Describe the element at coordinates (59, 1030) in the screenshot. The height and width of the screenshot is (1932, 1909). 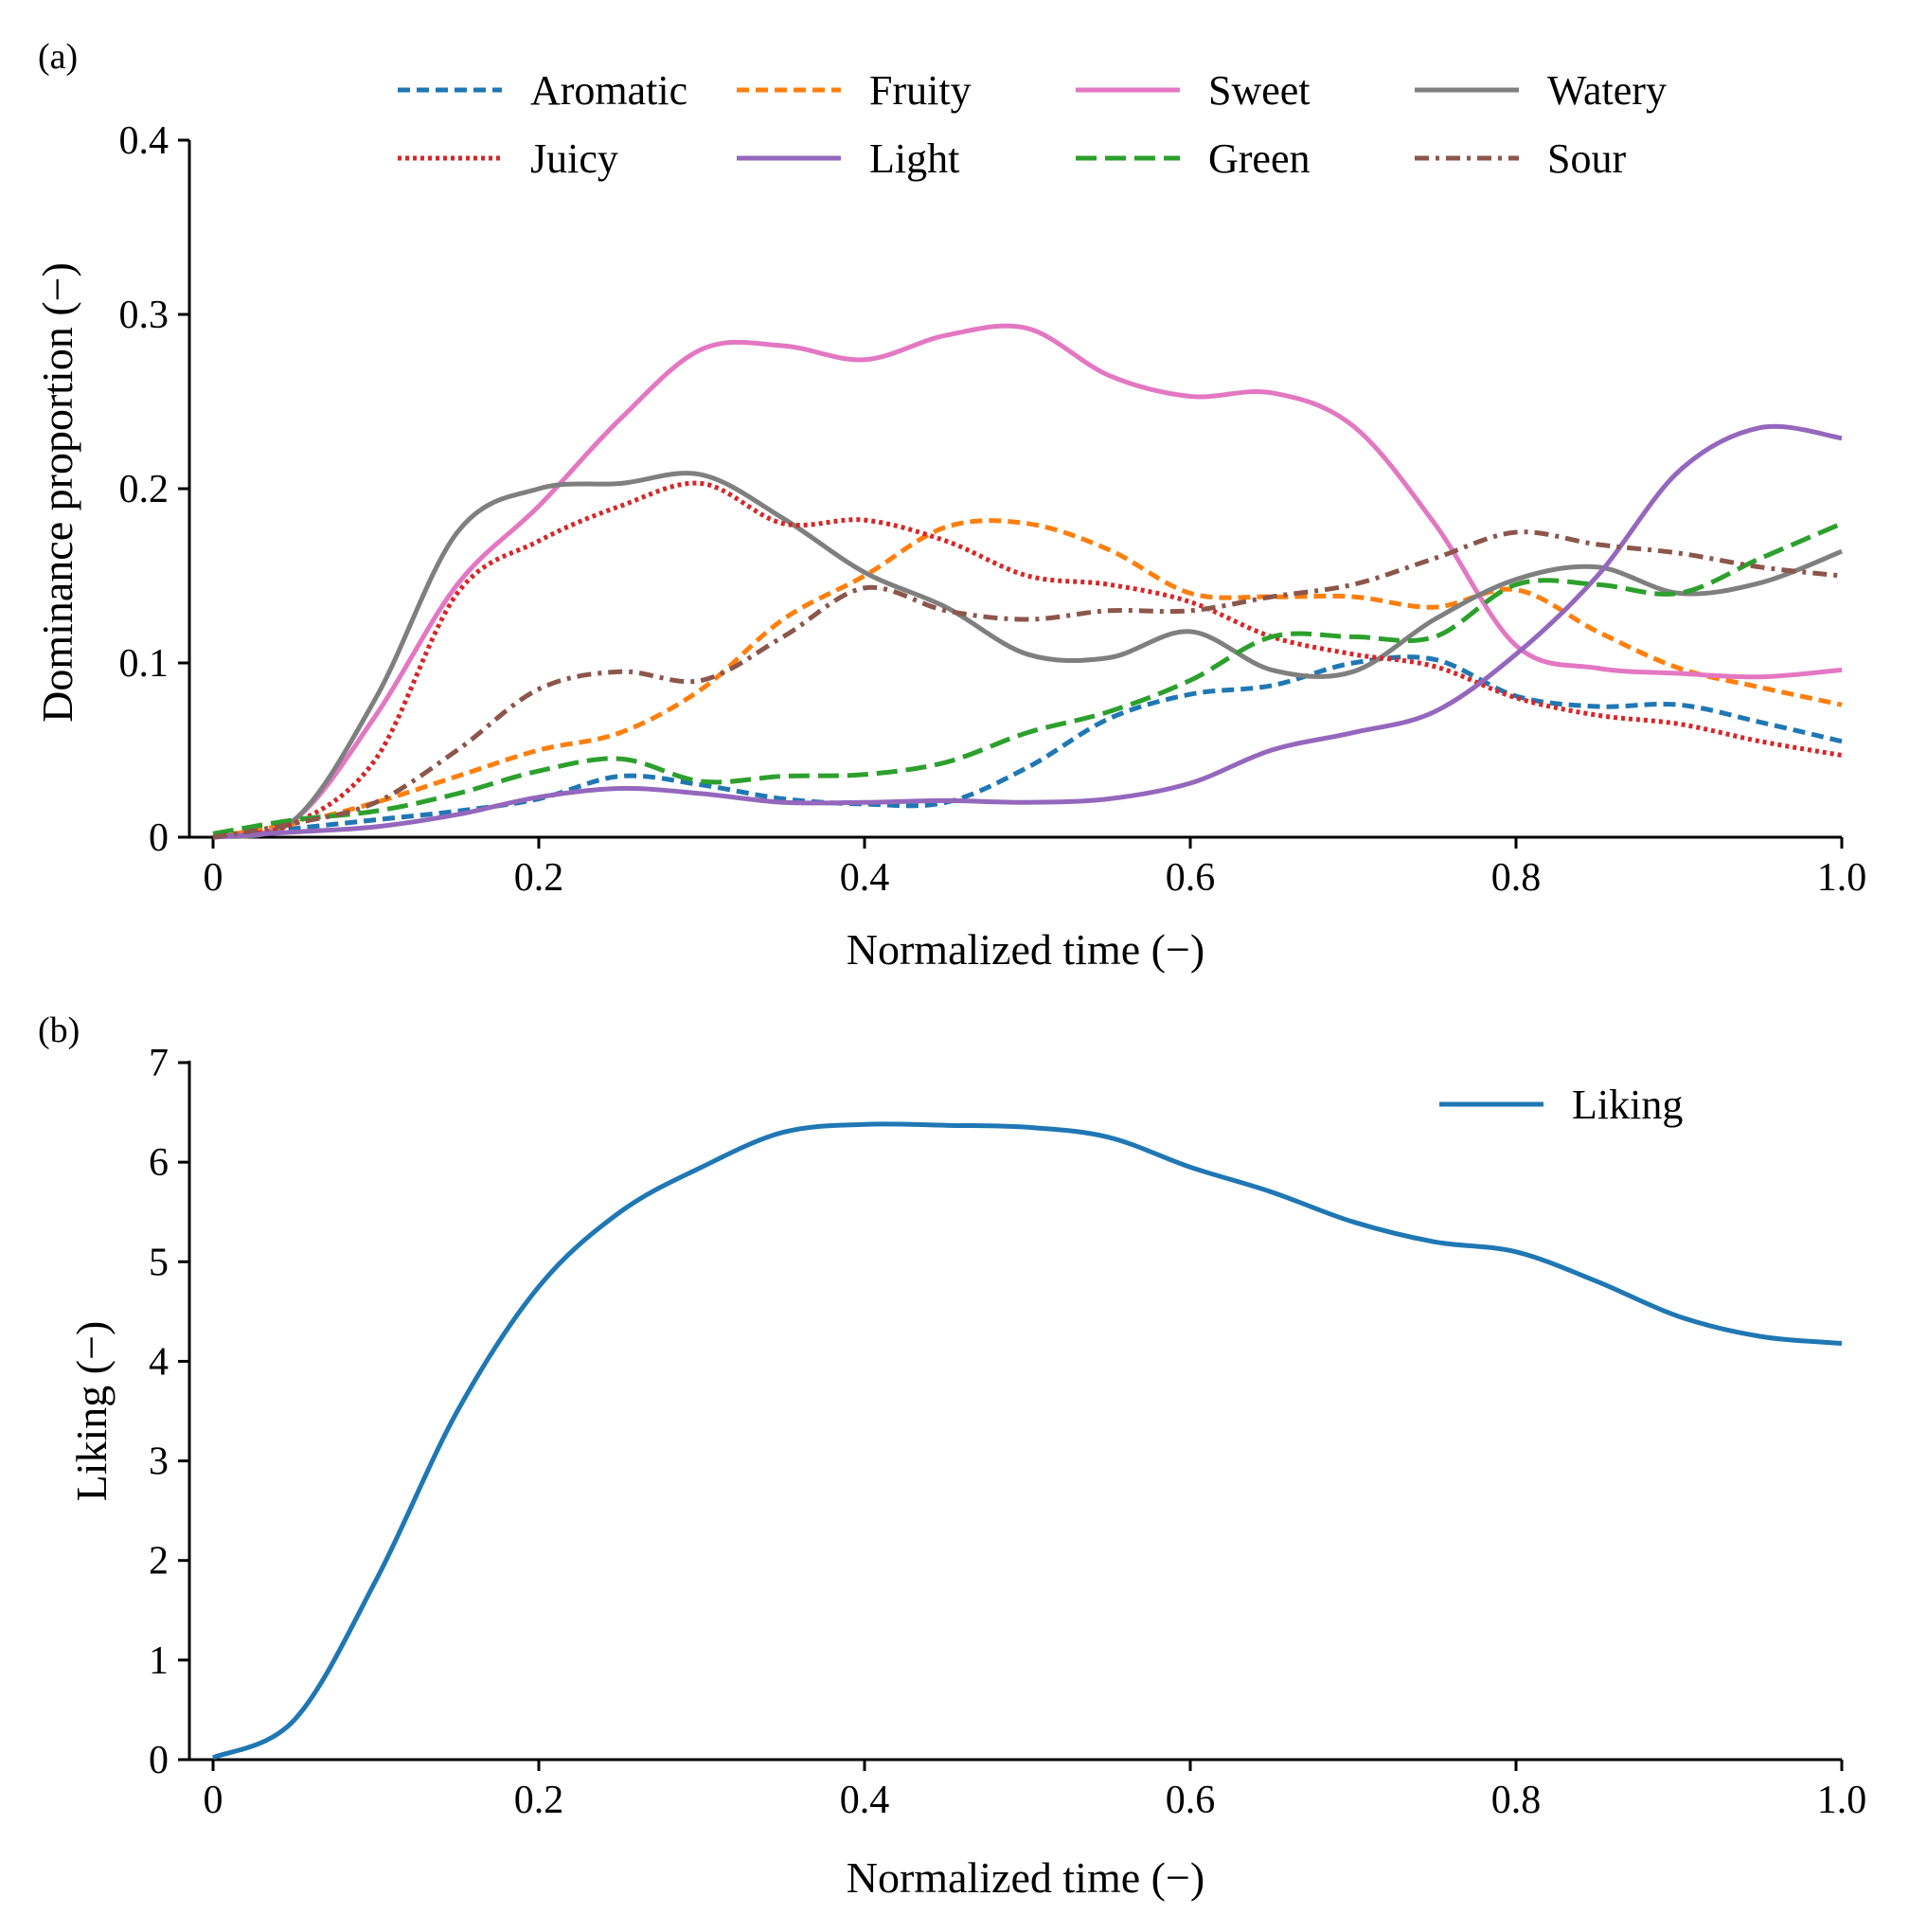
I see `panel-b-label: (b)` at that location.